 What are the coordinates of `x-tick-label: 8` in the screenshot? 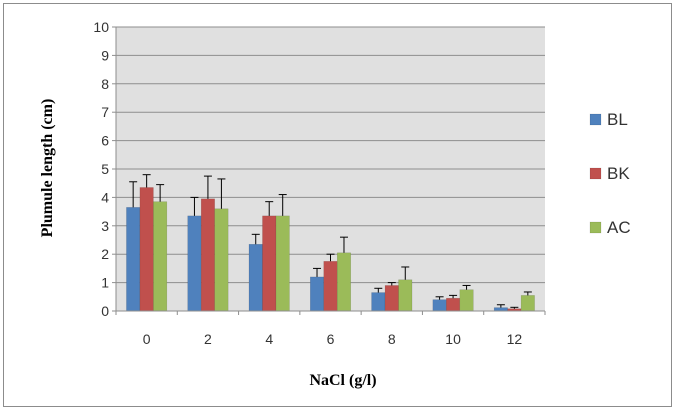 It's located at (392, 339).